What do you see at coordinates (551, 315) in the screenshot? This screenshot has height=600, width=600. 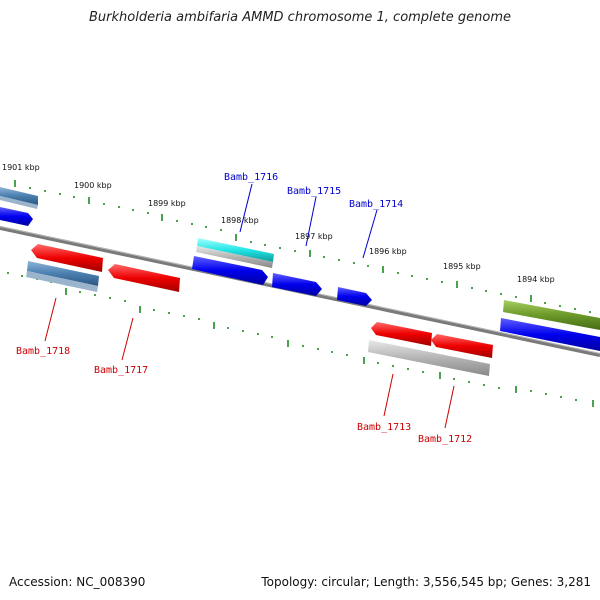 I see `gene-olive-right` at bounding box center [551, 315].